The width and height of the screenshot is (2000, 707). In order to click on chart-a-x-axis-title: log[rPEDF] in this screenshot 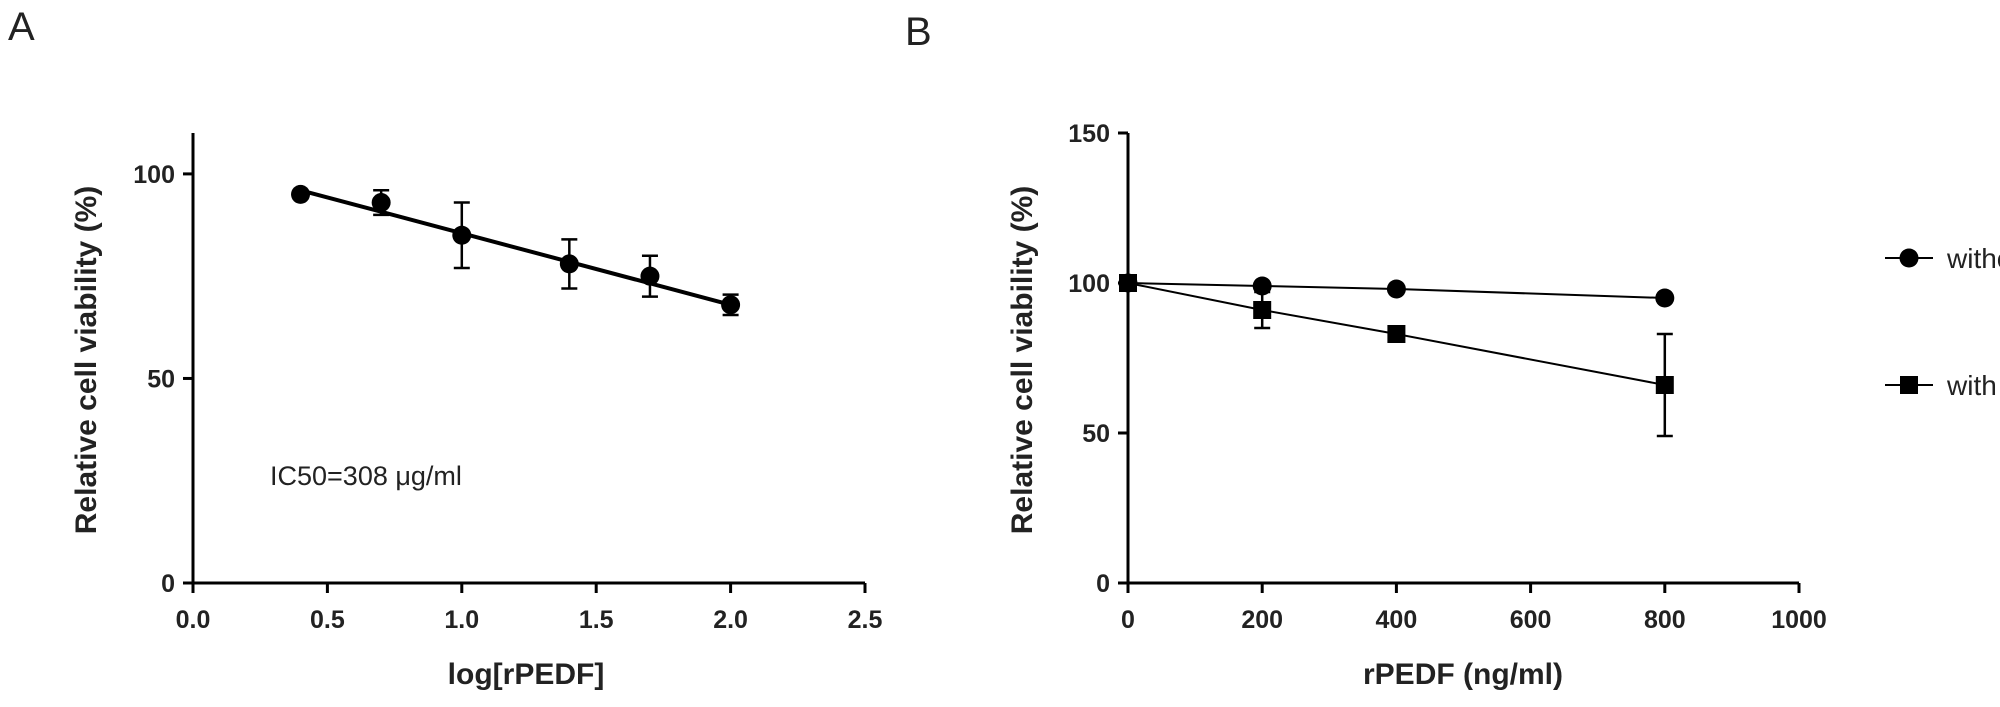, I will do `click(526, 674)`.